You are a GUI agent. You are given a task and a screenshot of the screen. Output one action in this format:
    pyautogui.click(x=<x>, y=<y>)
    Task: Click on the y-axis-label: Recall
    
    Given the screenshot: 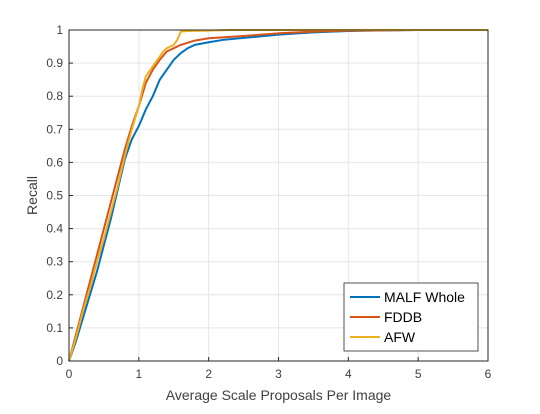 What is the action you would take?
    pyautogui.click(x=32, y=195)
    